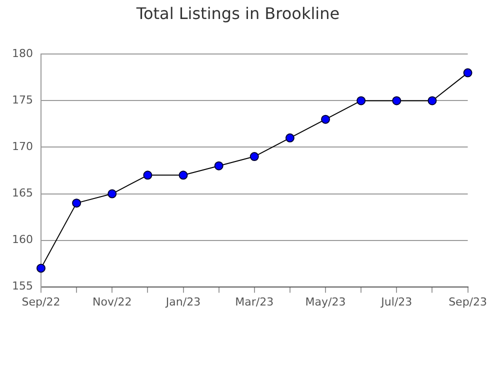 The image size is (490, 380). I want to click on x-tick-label: Jan/23, so click(182, 301).